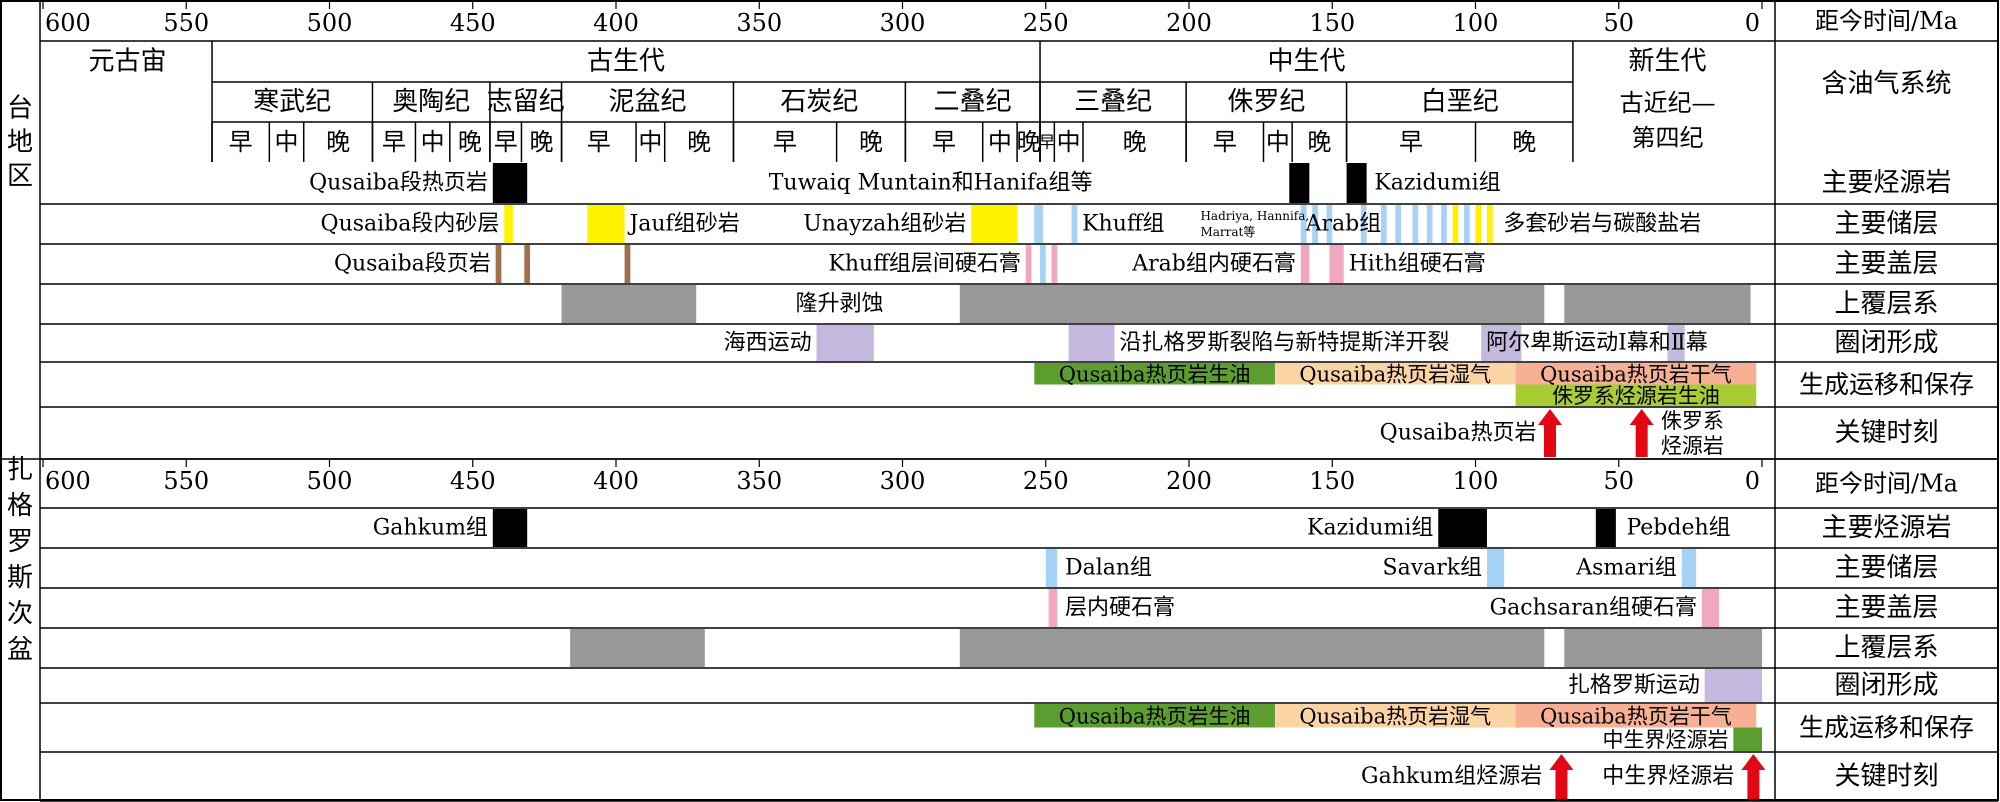 Image resolution: width=2000 pixels, height=802 pixels. What do you see at coordinates (1476, 481) in the screenshot?
I see `axis-tick-label: 100` at bounding box center [1476, 481].